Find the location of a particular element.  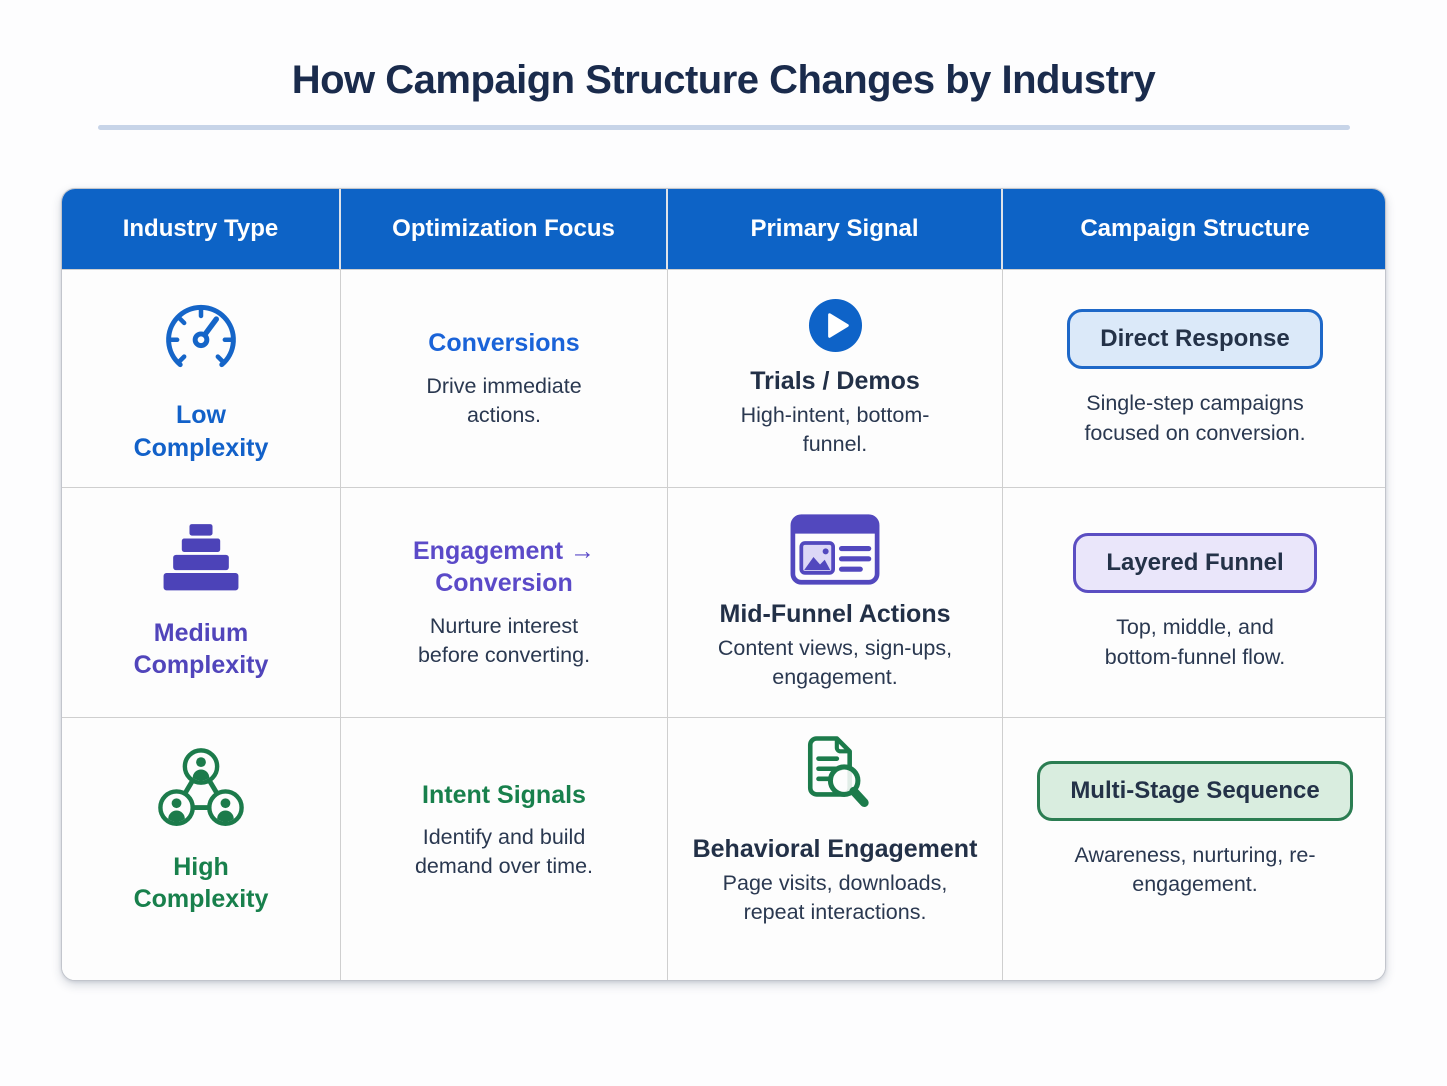

signal-heading: Mid-Funnel Actions is located at coordinates (835, 613).